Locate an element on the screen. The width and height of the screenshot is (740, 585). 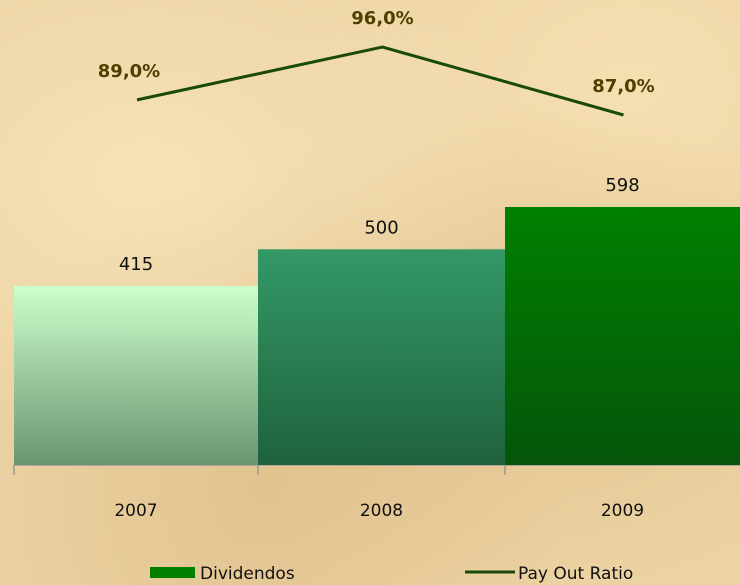
data-label: 87,0% is located at coordinates (623, 86).